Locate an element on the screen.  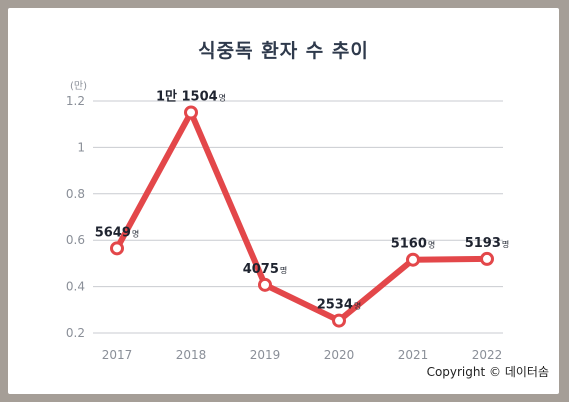
data-label-number: 1만 1504 is located at coordinates (187, 97).